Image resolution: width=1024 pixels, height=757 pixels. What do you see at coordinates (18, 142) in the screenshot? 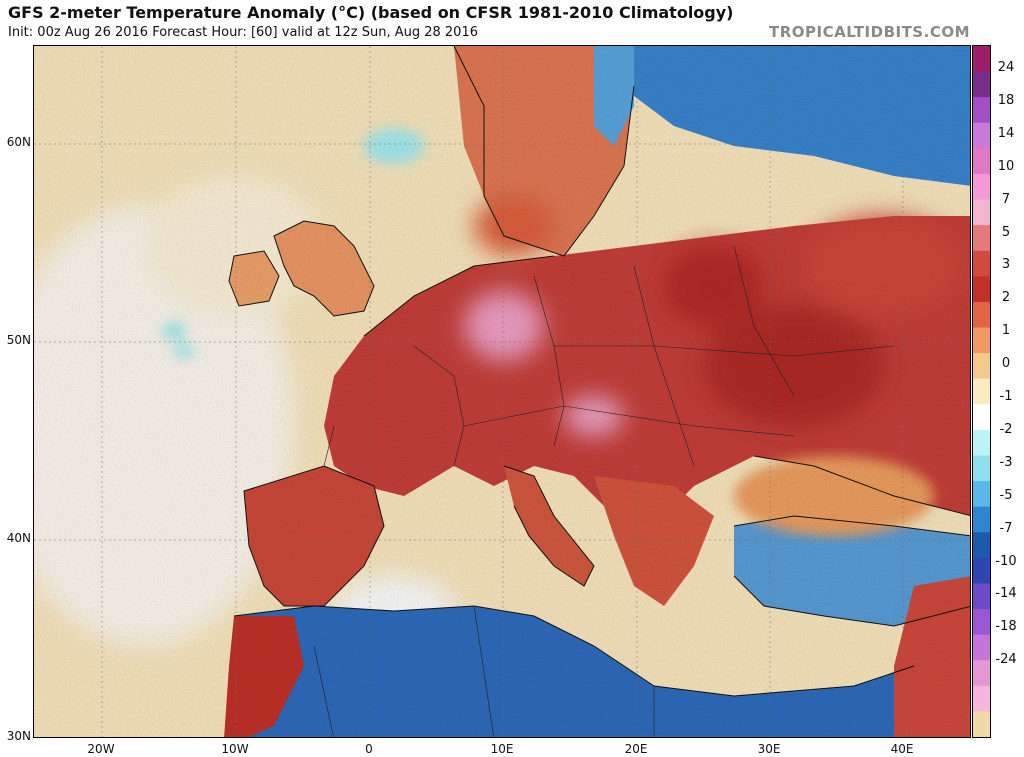
I see `lat-label-60n: 60N` at bounding box center [18, 142].